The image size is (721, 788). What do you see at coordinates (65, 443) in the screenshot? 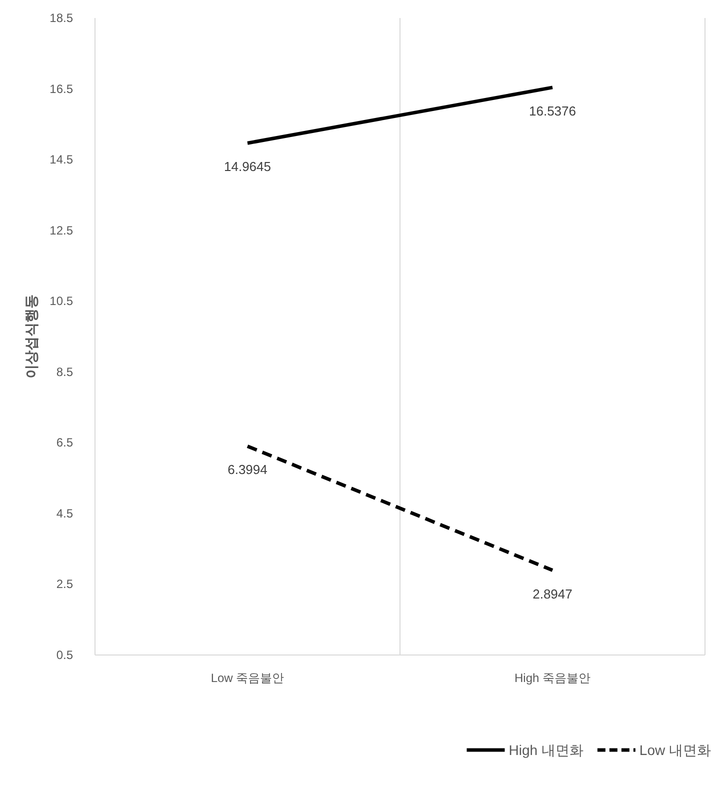
I see `y-tick-label: 6.5` at bounding box center [65, 443].